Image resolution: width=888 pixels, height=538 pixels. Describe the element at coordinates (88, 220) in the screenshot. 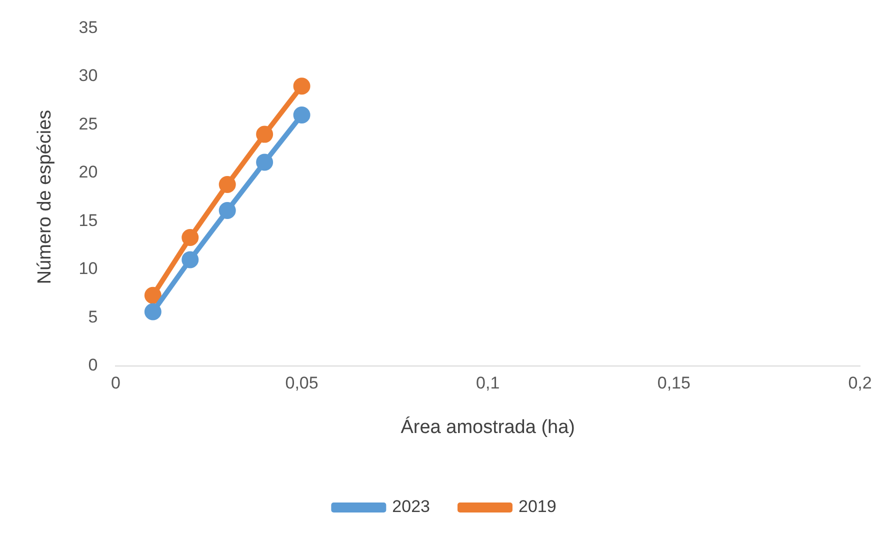

I see `y-tick-label: 15` at that location.